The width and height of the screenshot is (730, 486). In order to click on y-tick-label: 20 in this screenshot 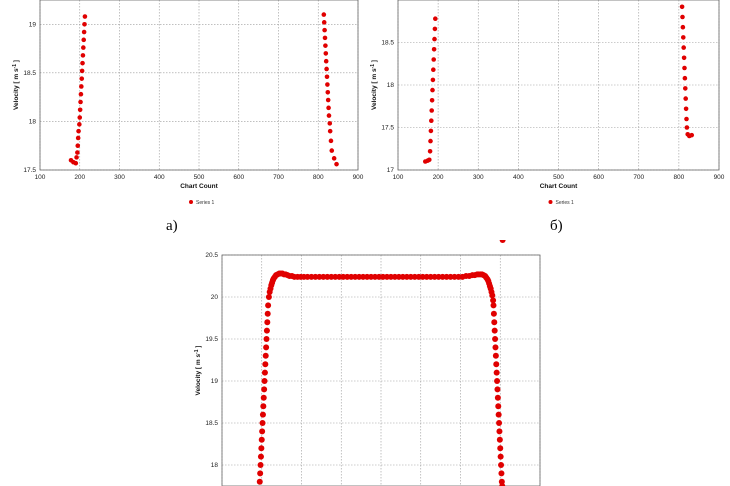, I will do `click(215, 297)`.